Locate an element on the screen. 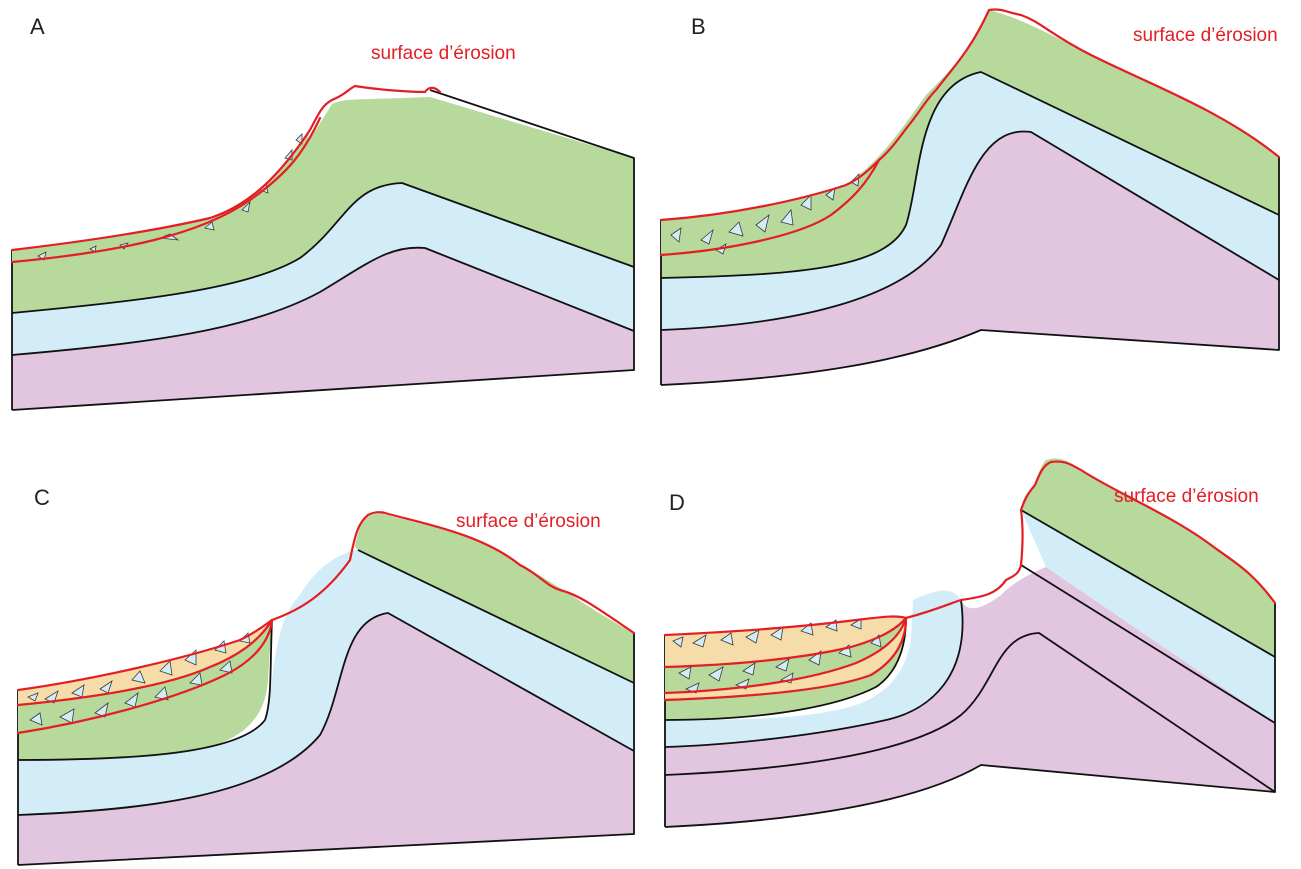 This screenshot has width=1301, height=869. panel-letter-b: B is located at coordinates (698, 26).